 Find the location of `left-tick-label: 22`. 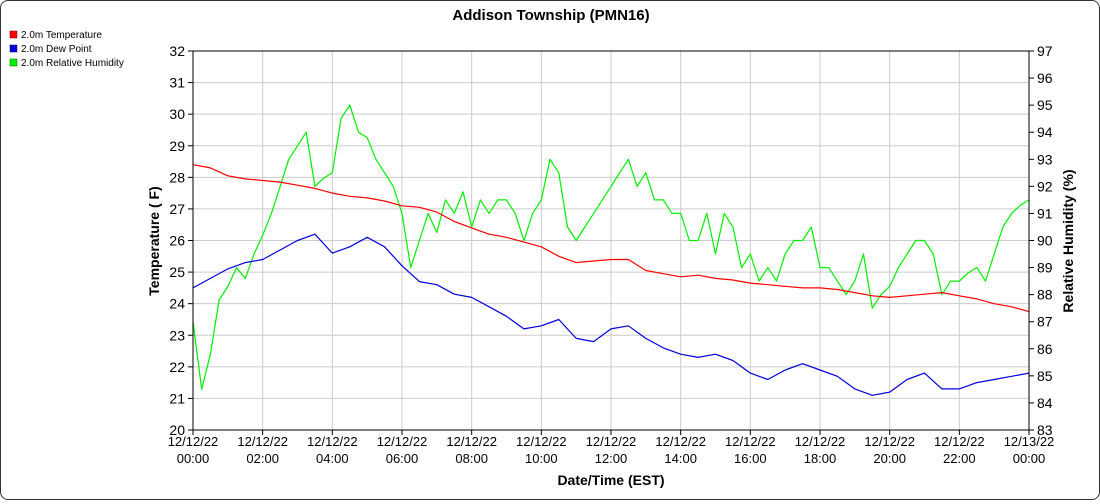

left-tick-label: 22 is located at coordinates (177, 367).